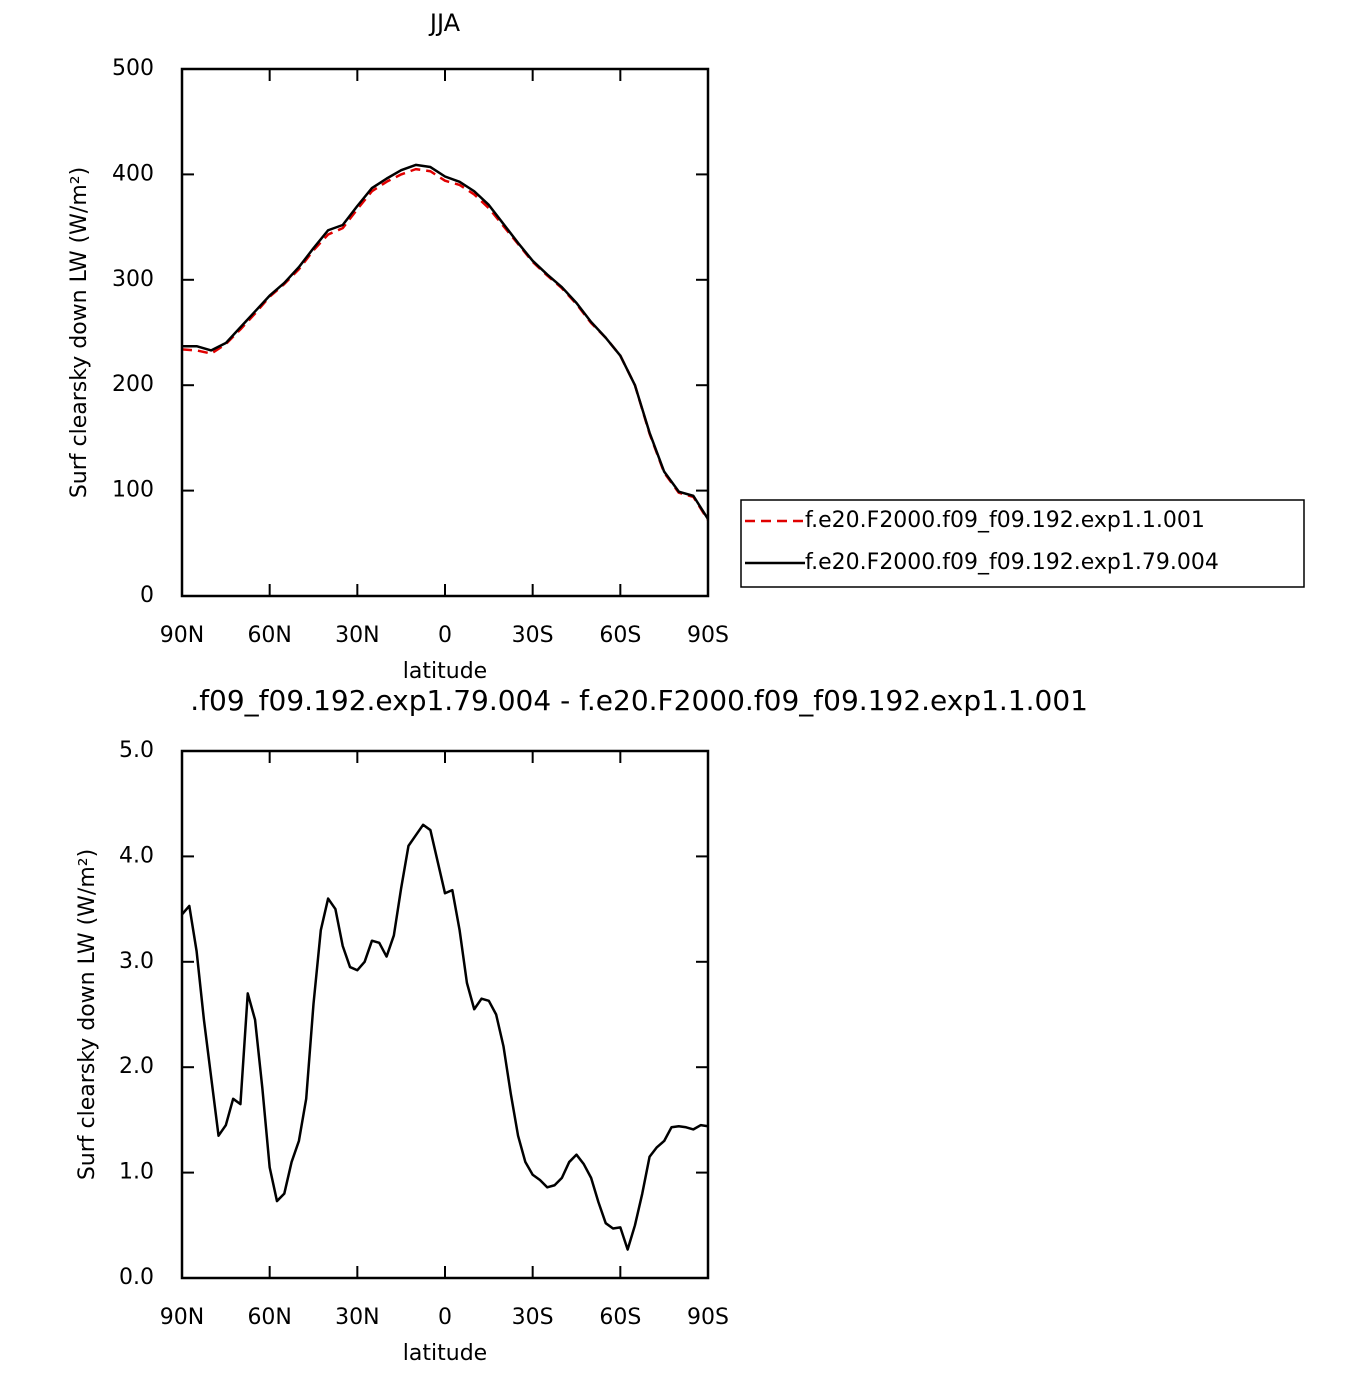 This screenshot has height=1374, width=1372. What do you see at coordinates (147, 595) in the screenshot?
I see `y-tick-label: 0` at bounding box center [147, 595].